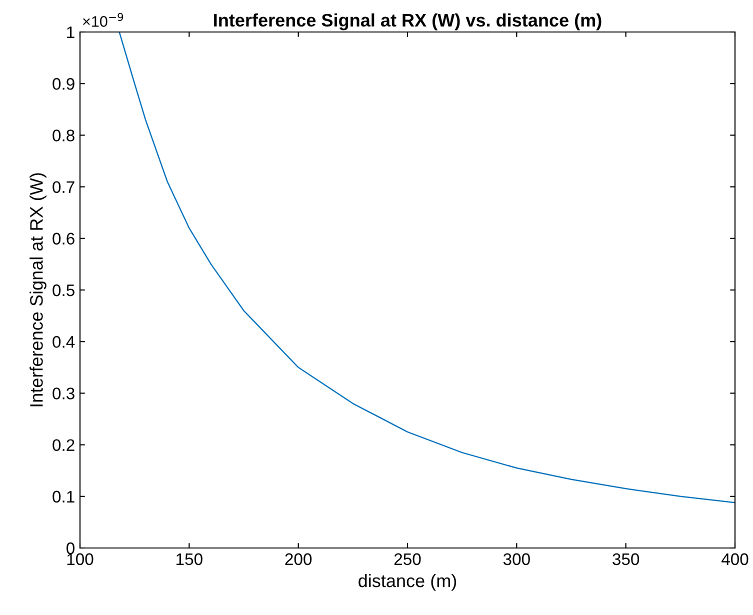 The height and width of the screenshot is (615, 753). What do you see at coordinates (63, 342) in the screenshot?
I see `y-tick-label: 0.4` at bounding box center [63, 342].